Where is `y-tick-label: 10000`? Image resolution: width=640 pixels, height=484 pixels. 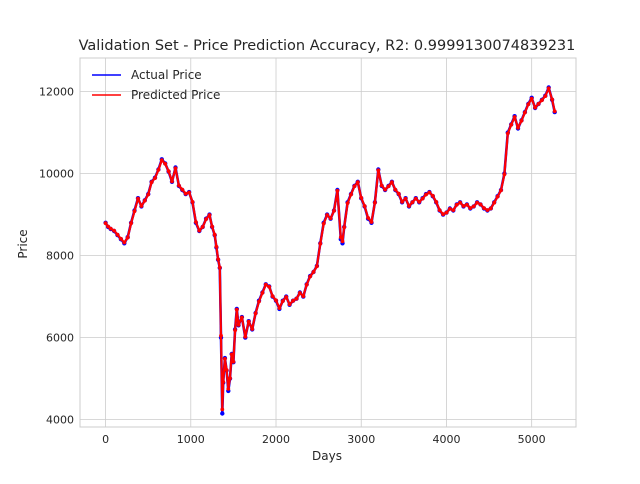
y-tick-label: 10000 is located at coordinates (56, 174).